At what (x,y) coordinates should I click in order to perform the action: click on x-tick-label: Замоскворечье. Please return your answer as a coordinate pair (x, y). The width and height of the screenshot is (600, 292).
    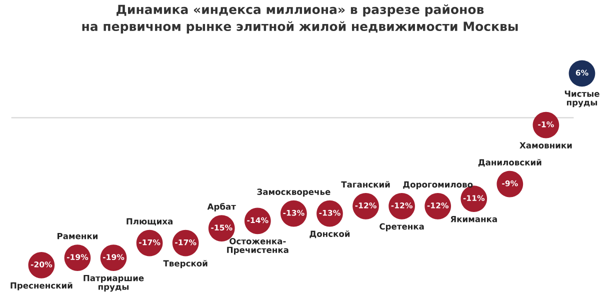
    Looking at the image, I should click on (293, 192).